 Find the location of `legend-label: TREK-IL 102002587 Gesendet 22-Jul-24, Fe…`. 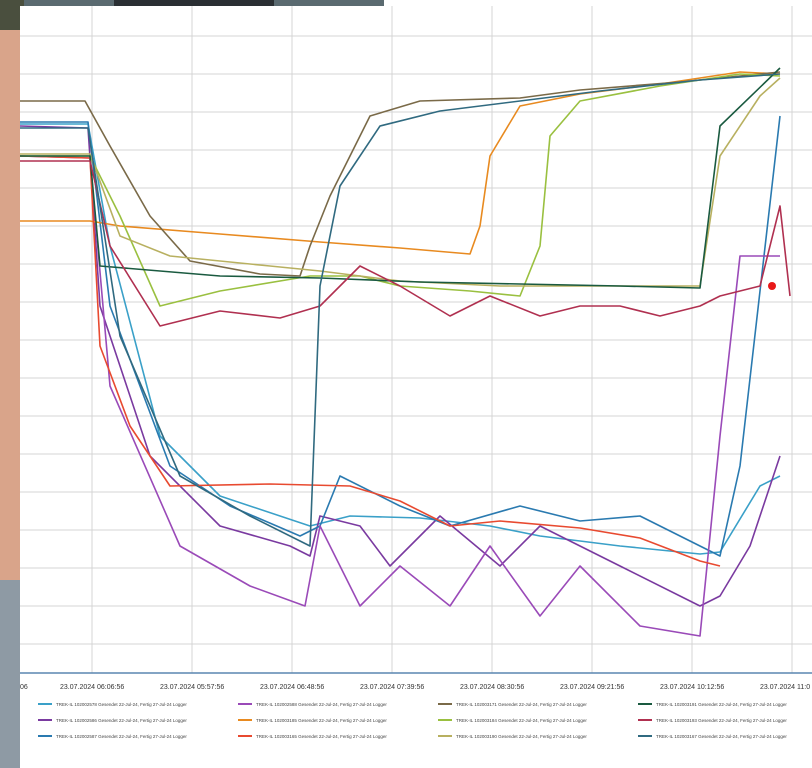

legend-label: TREK-IL 102002587 Gesendet 22-Jul-24, Fe… is located at coordinates (121, 736).